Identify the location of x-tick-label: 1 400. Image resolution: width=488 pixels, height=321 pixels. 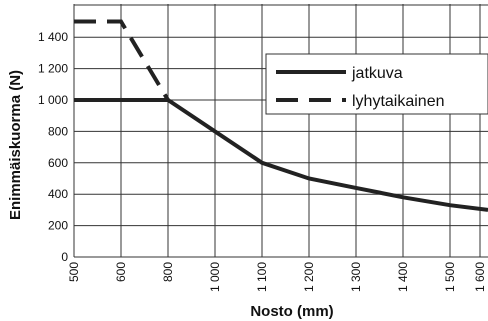
(403, 277).